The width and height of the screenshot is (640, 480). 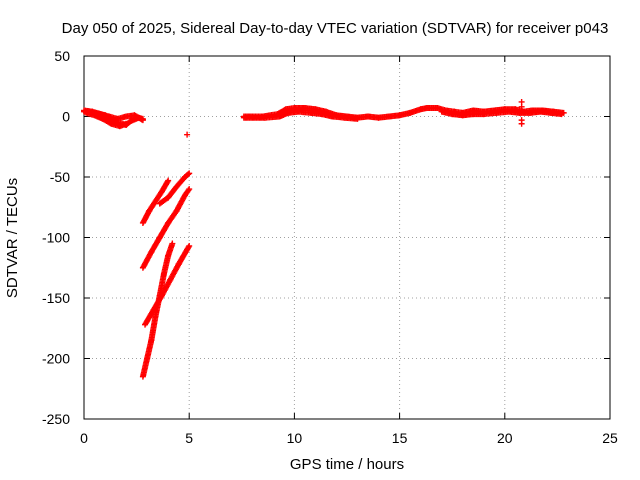 What do you see at coordinates (189, 438) in the screenshot?
I see `x-tick-label: 5` at bounding box center [189, 438].